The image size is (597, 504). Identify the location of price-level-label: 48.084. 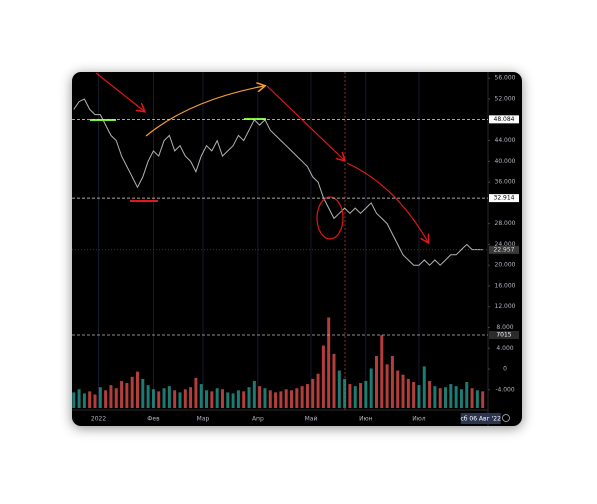
(504, 119).